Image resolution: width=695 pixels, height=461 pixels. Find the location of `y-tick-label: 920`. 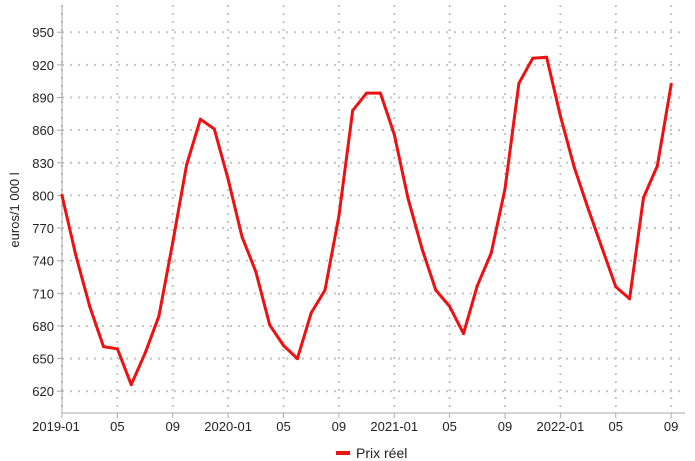

y-tick-label: 920 is located at coordinates (43, 65).